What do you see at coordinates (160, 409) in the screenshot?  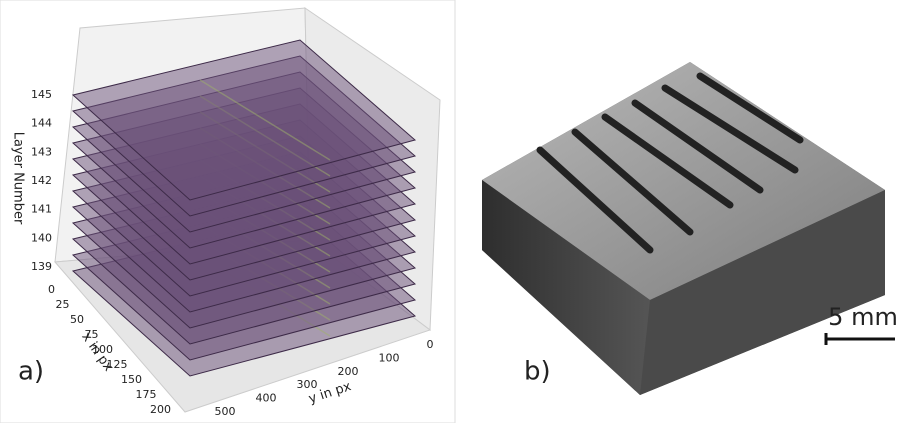 I see `x-tick-label: 200` at bounding box center [160, 409].